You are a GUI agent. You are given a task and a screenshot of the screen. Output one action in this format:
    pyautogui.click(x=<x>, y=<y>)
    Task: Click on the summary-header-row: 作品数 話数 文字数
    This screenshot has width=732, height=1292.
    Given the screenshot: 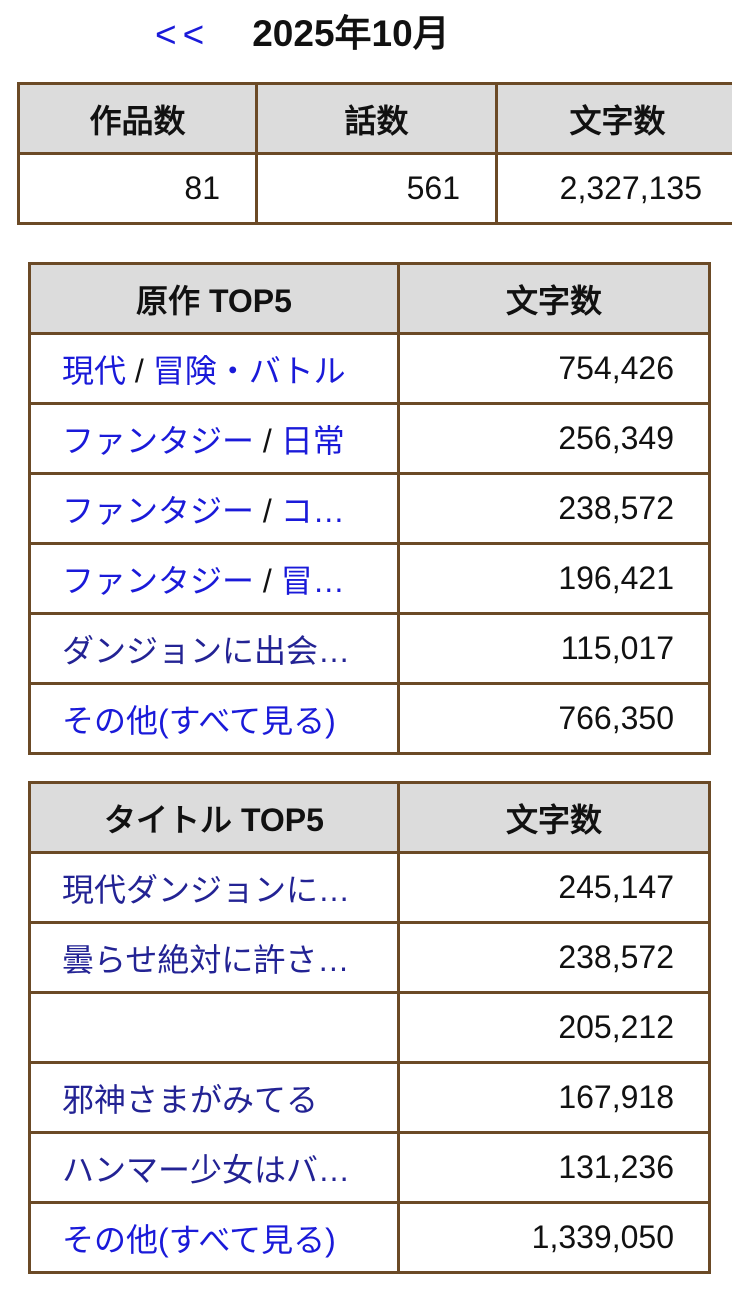 What is the action you would take?
    pyautogui.click(x=375, y=119)
    